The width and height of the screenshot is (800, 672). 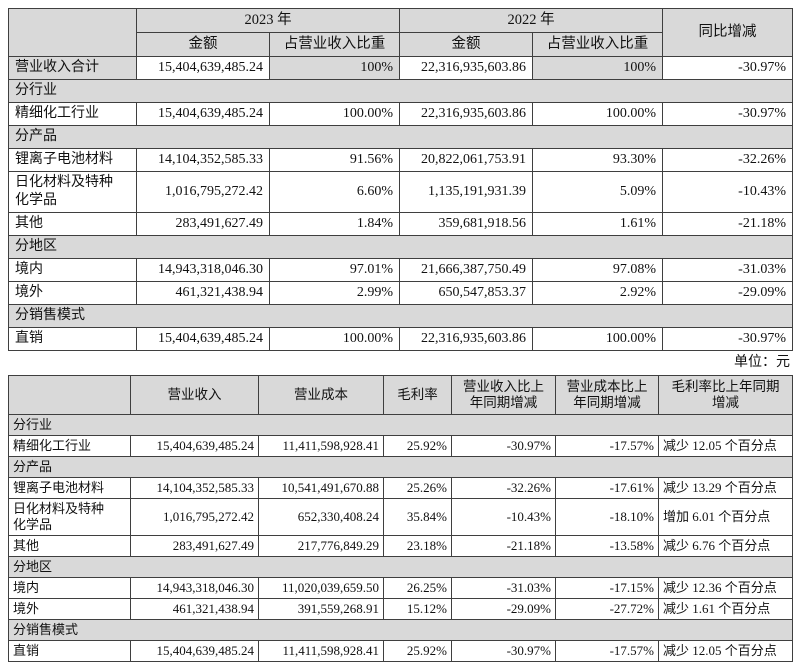 I want to click on value-cell: 减少 12.36 个百分点, so click(x=725, y=588).